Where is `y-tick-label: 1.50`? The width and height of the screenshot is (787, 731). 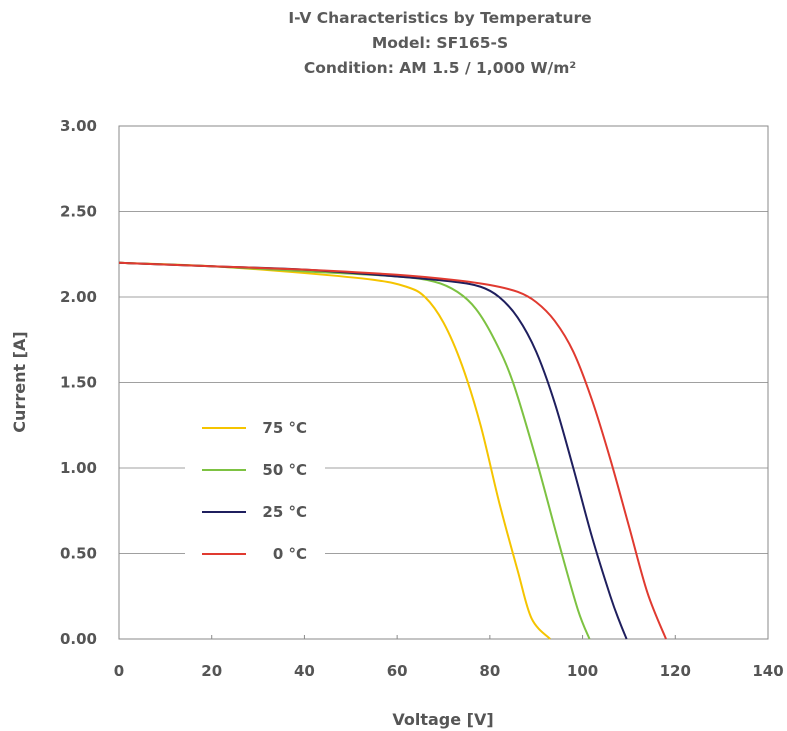 y-tick-label: 1.50 is located at coordinates (78, 383).